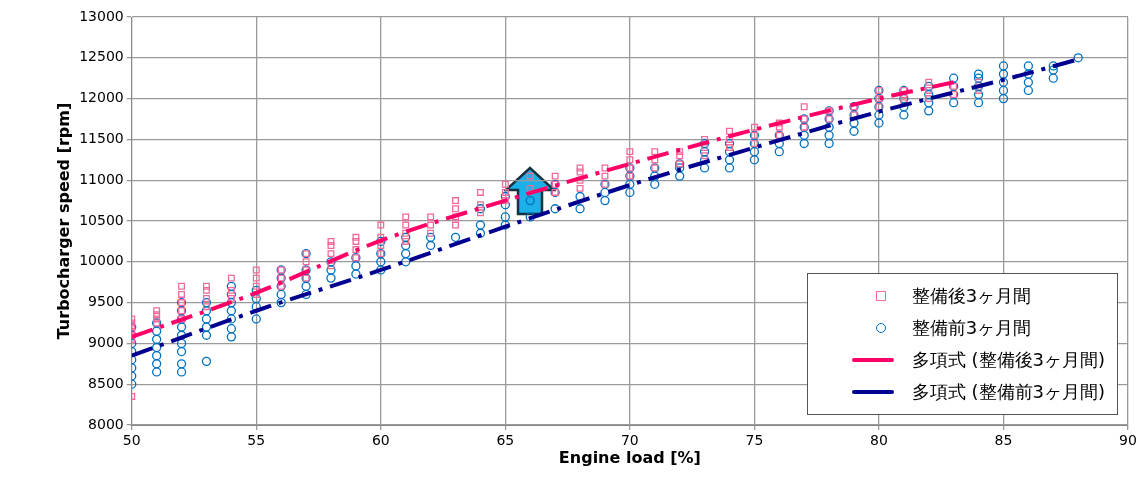 Image resolution: width=1148 pixels, height=477 pixels. What do you see at coordinates (101, 15) in the screenshot?
I see `y-tick-label: 13000` at bounding box center [101, 15].